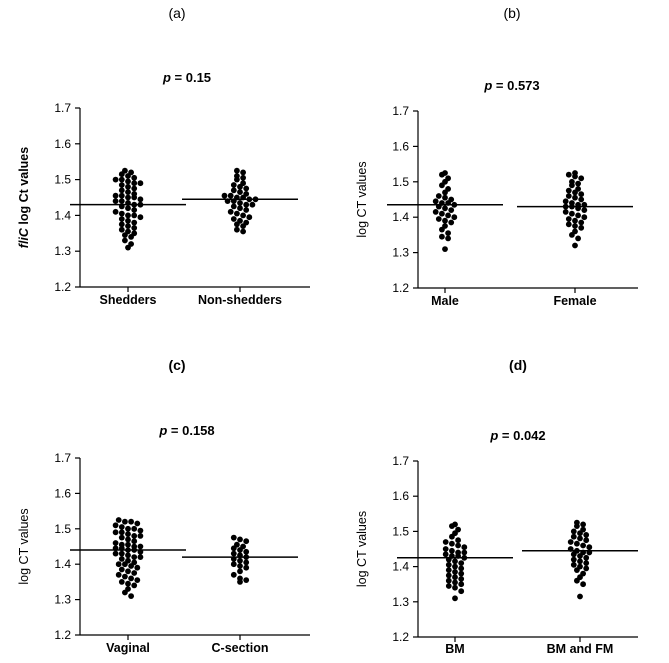 The height and width of the screenshot is (663, 669). What do you see at coordinates (511, 13) in the screenshot?
I see `panel-label: (b)` at bounding box center [511, 13].